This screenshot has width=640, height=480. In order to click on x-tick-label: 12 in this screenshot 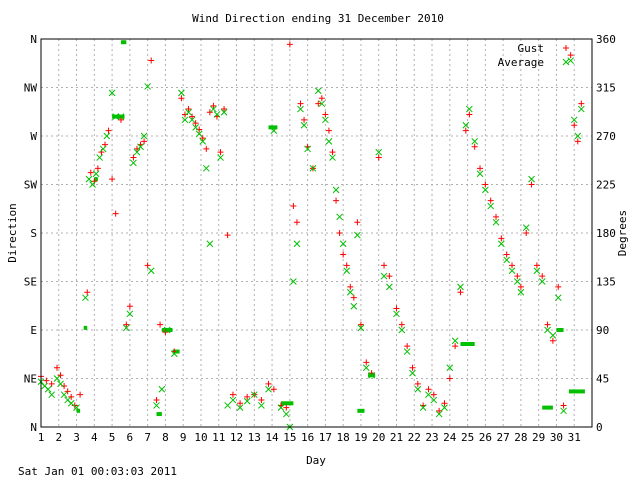, I will do `click(236, 437)`.